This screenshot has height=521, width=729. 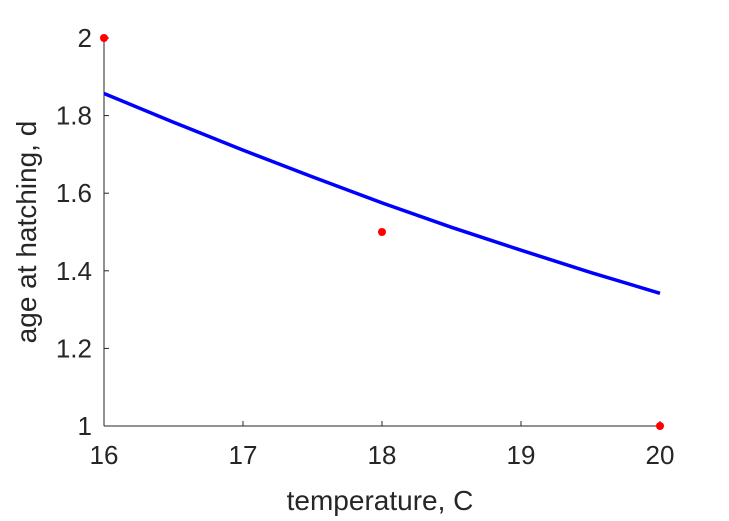 I want to click on y-ticks: 1 1.2 1.4 1.6 1.8 2, so click(x=82, y=232).